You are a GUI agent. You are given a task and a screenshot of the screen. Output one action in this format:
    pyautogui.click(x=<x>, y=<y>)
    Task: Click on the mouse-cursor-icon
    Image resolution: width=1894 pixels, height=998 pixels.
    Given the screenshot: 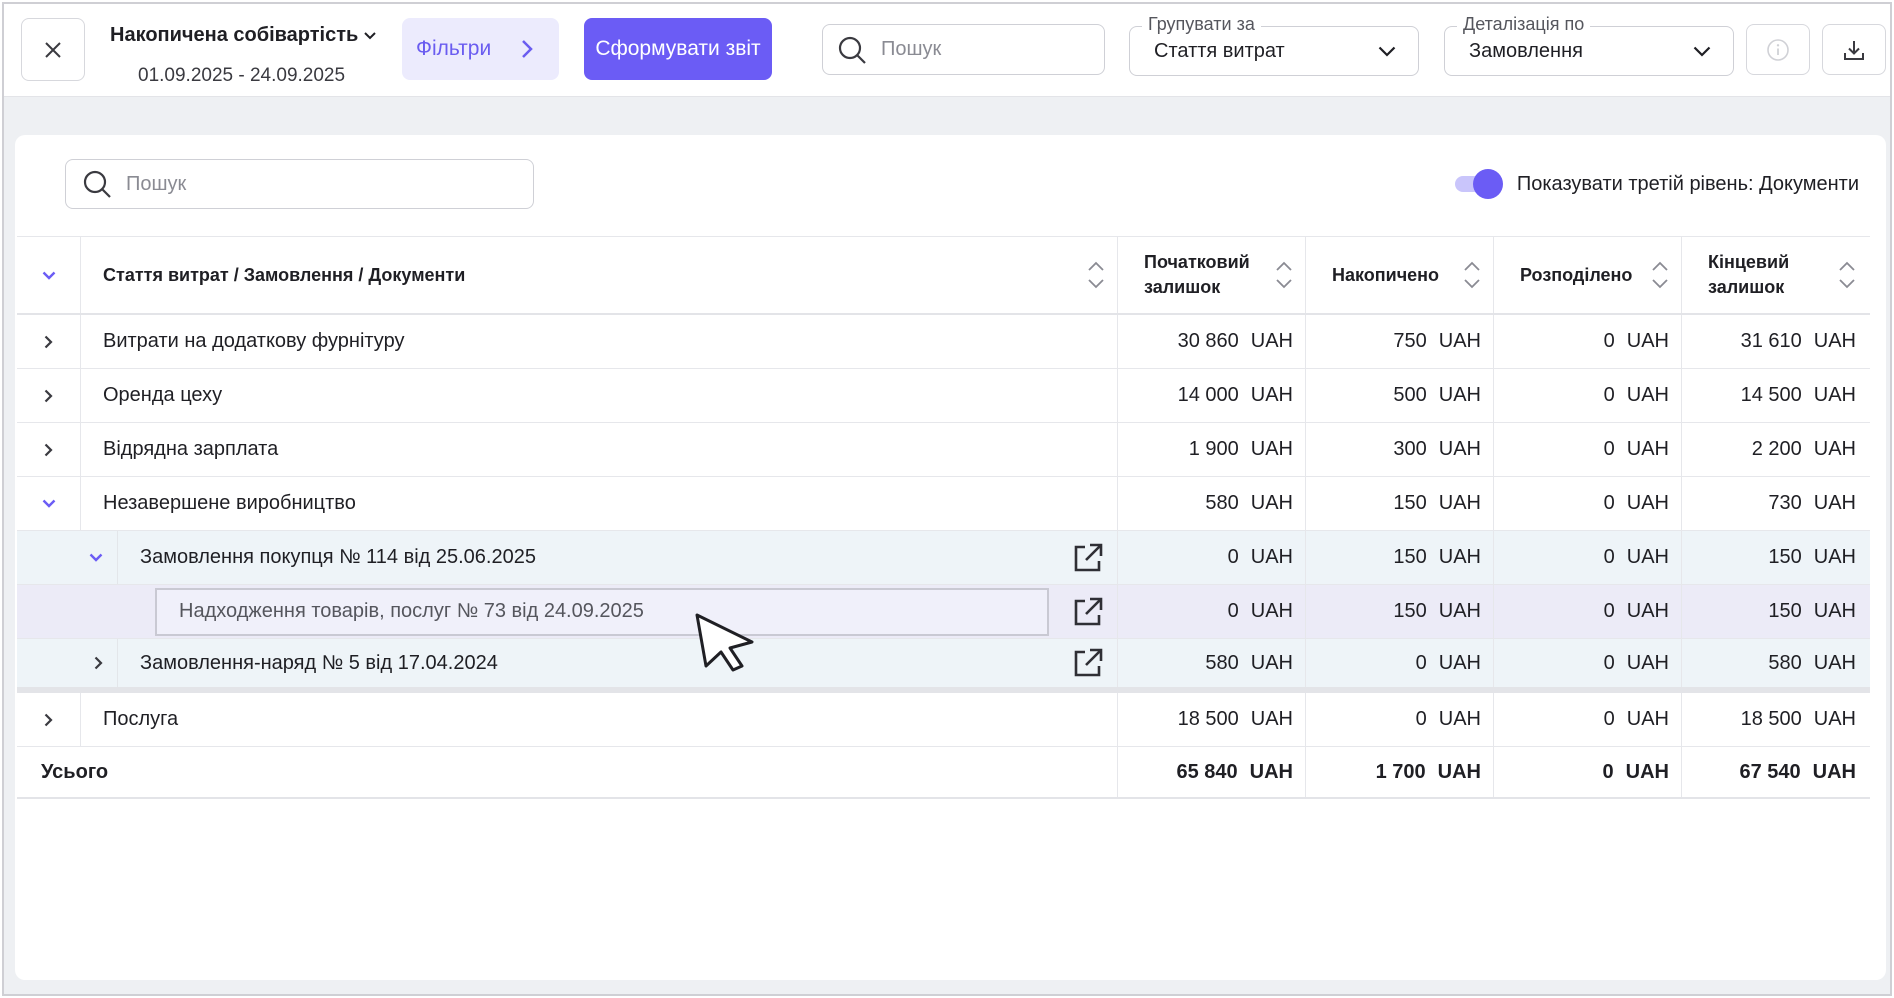 What is the action you would take?
    pyautogui.click(x=724, y=642)
    